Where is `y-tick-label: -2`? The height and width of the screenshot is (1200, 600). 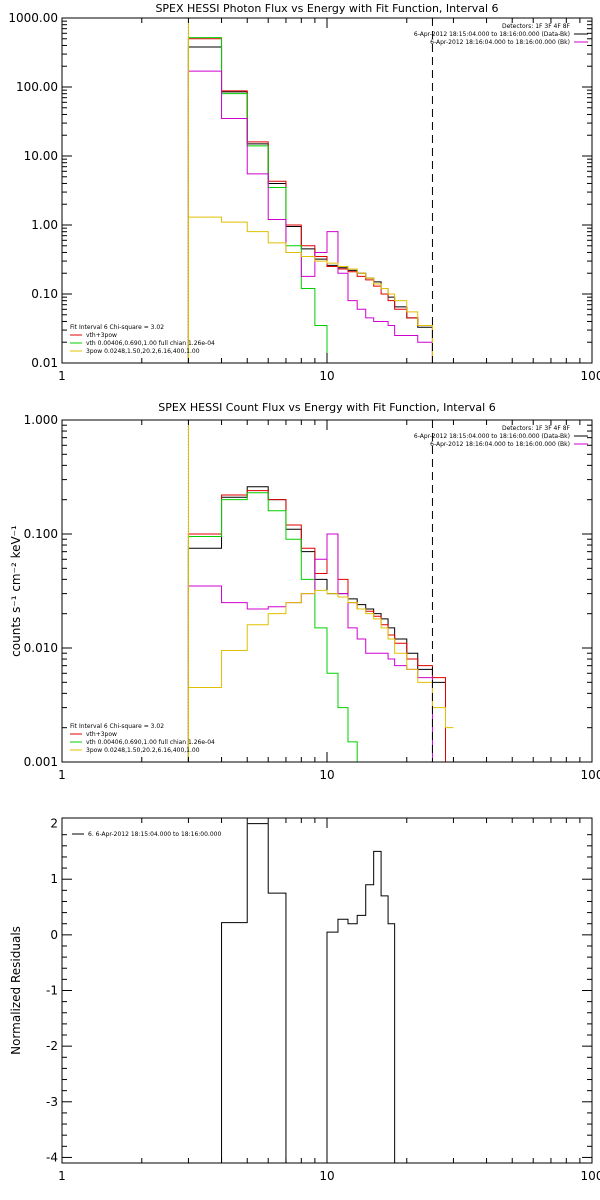 y-tick-label: -2 is located at coordinates (52, 1046).